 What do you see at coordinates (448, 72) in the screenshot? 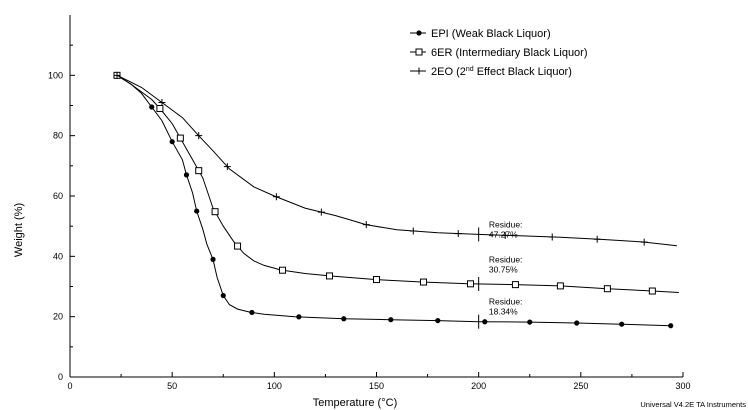
I see `legend-text: 2EO (2` at bounding box center [448, 72].